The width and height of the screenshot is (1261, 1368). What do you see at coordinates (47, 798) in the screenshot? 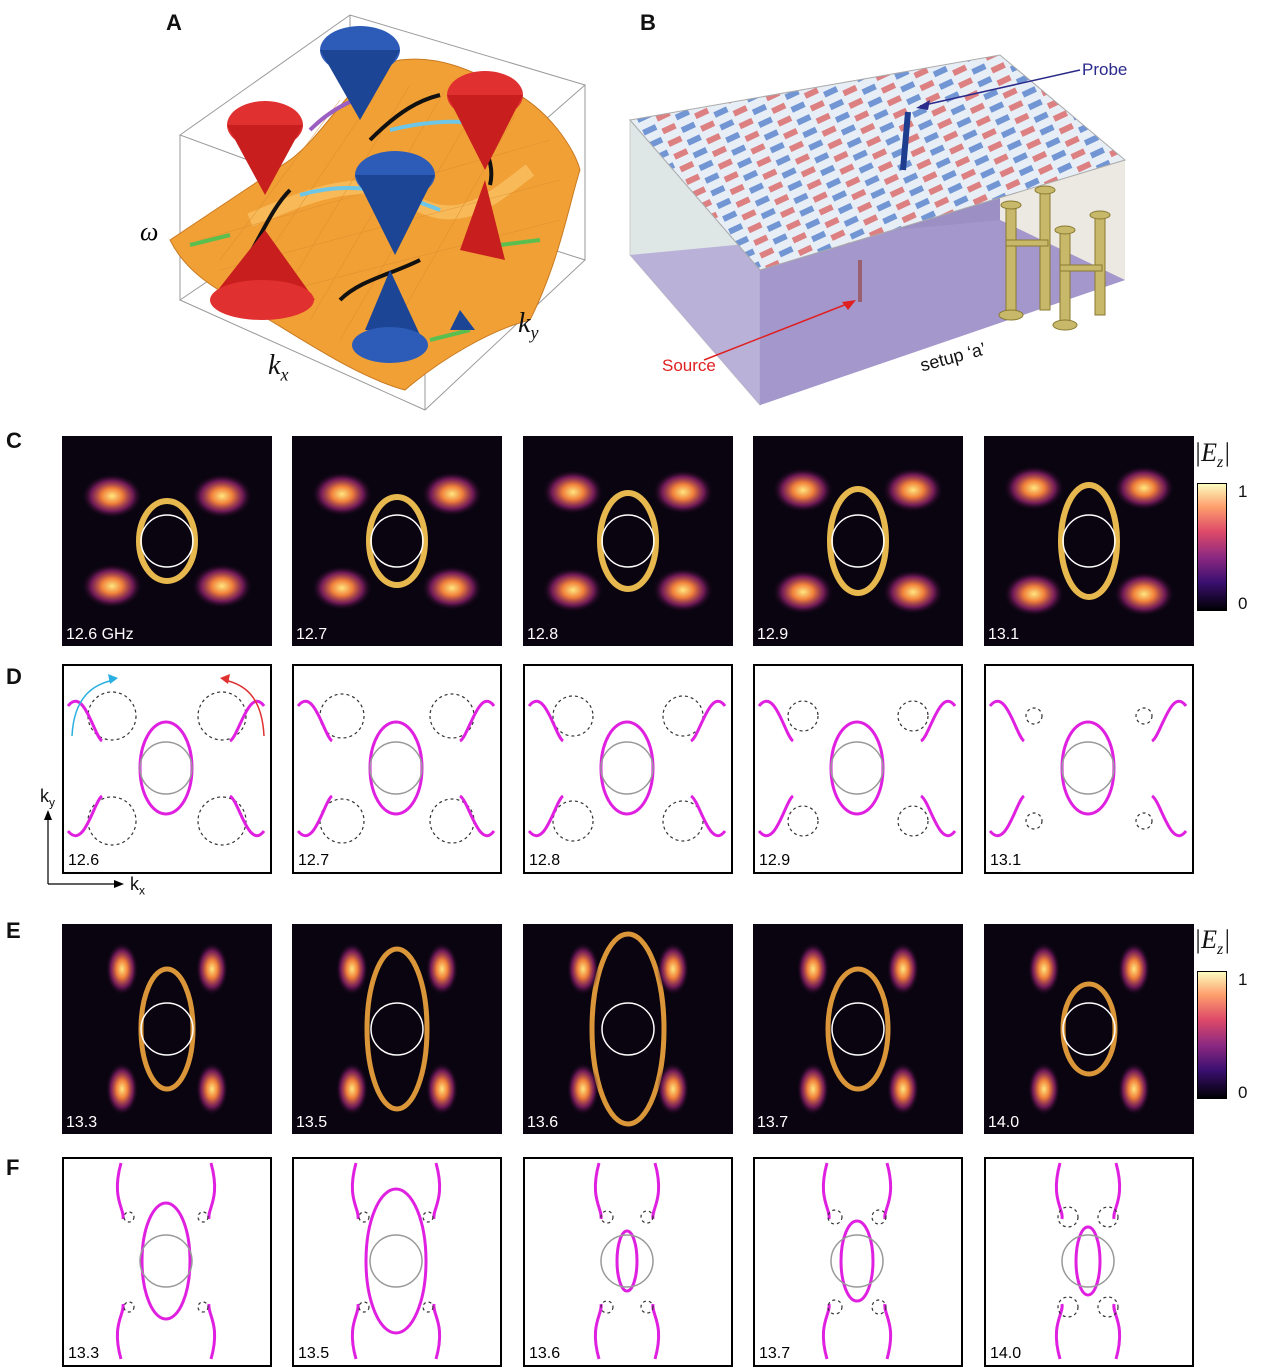
I see `ky-indicator-label: ky` at bounding box center [47, 798].